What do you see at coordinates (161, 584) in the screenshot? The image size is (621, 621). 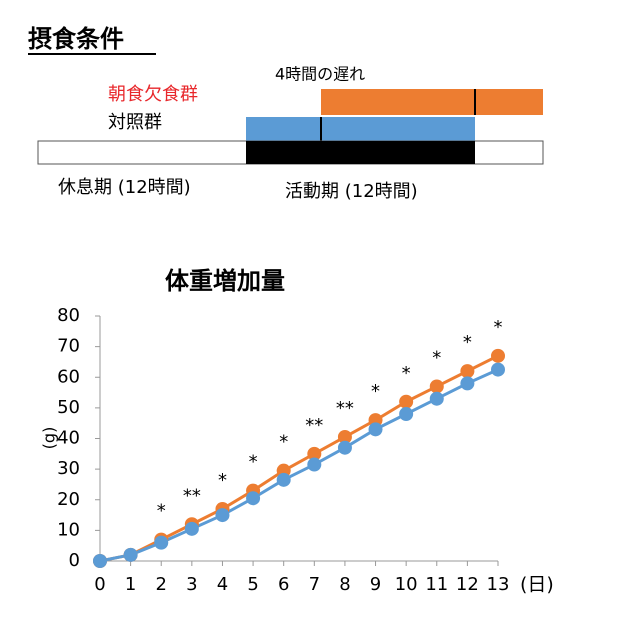 I see `x-tick-label: 2` at bounding box center [161, 584].